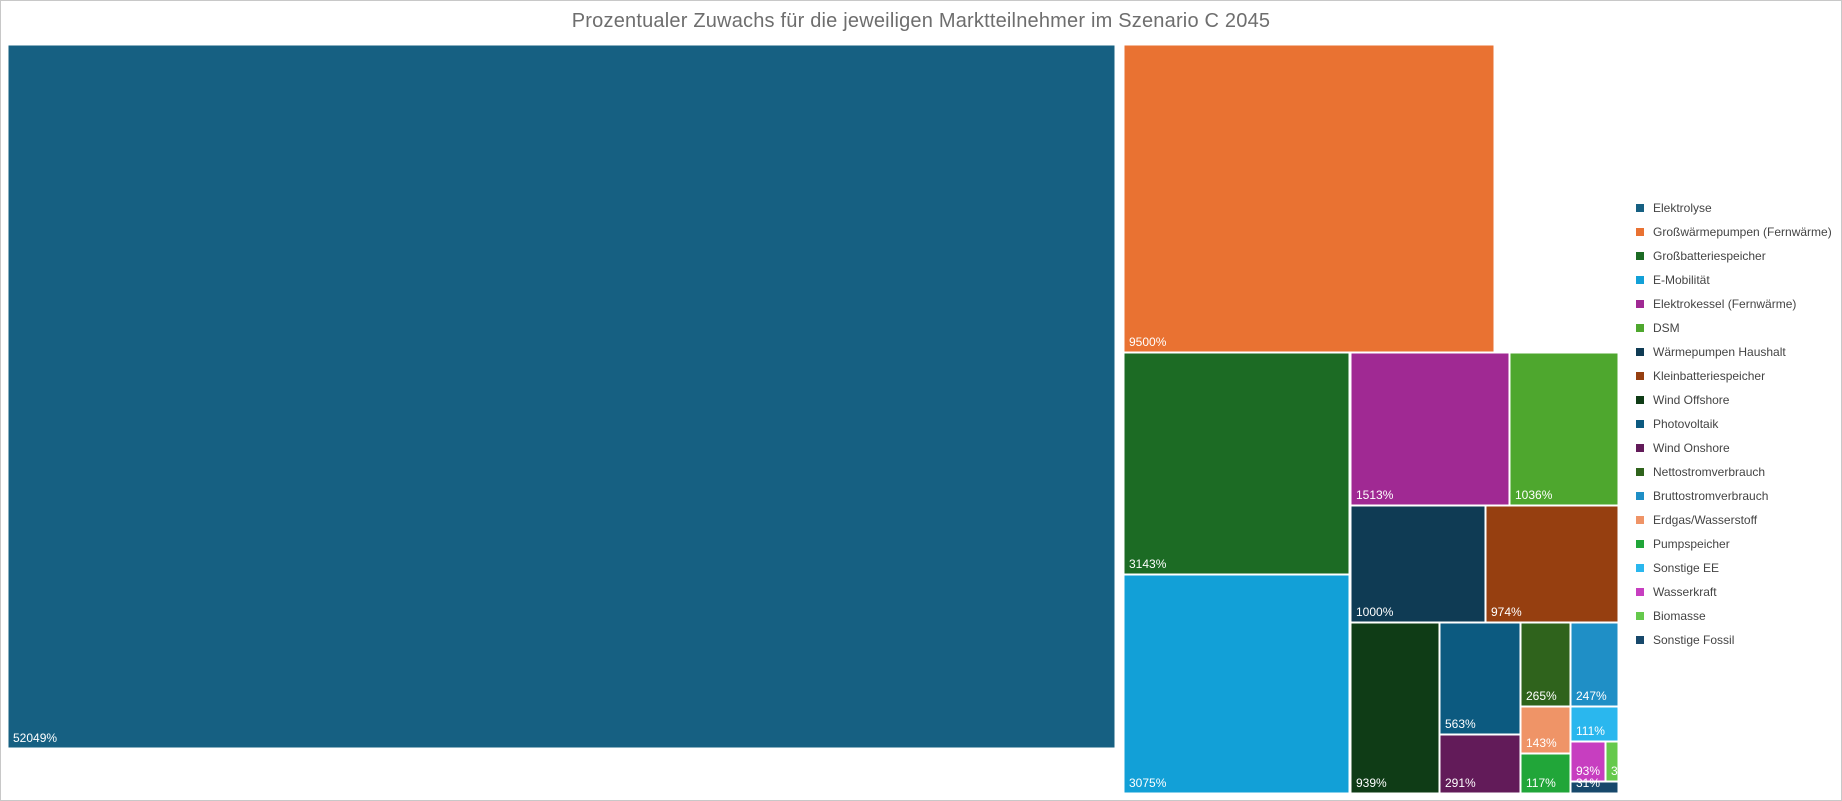 This screenshot has width=1842, height=801. Describe the element at coordinates (1734, 568) in the screenshot. I see `legend-item-sonstige-ee: Sonstige EE` at that location.